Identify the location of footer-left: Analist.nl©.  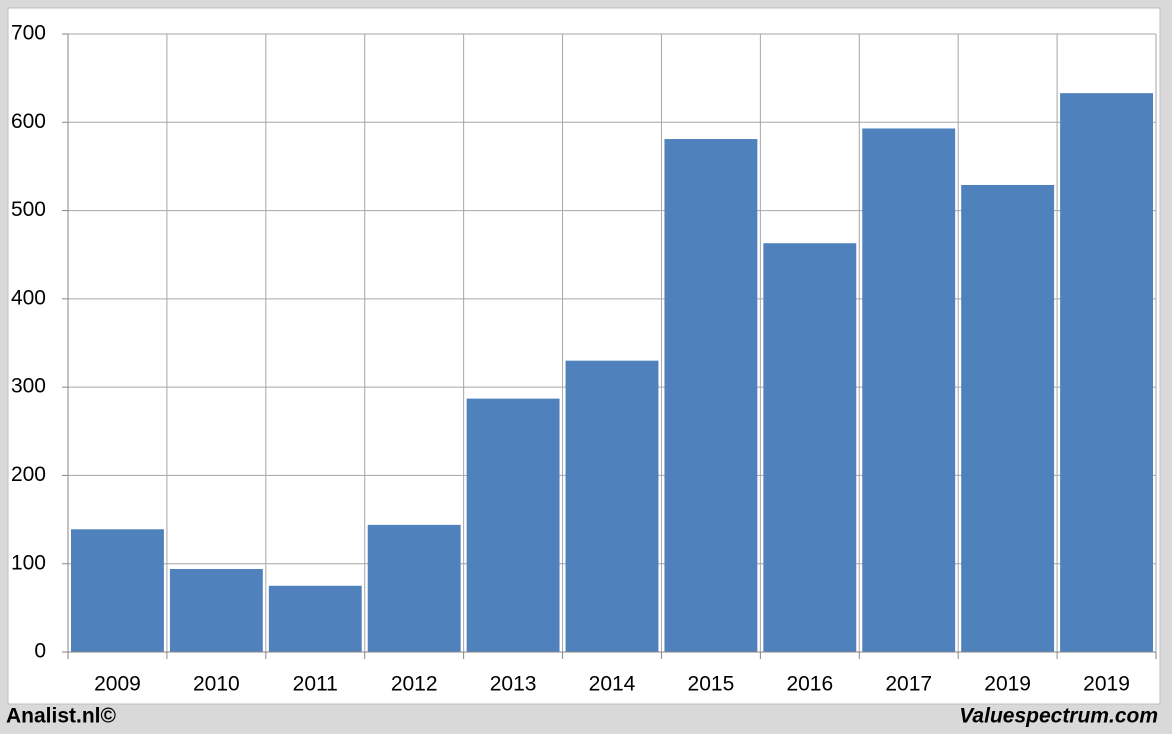
(61, 716).